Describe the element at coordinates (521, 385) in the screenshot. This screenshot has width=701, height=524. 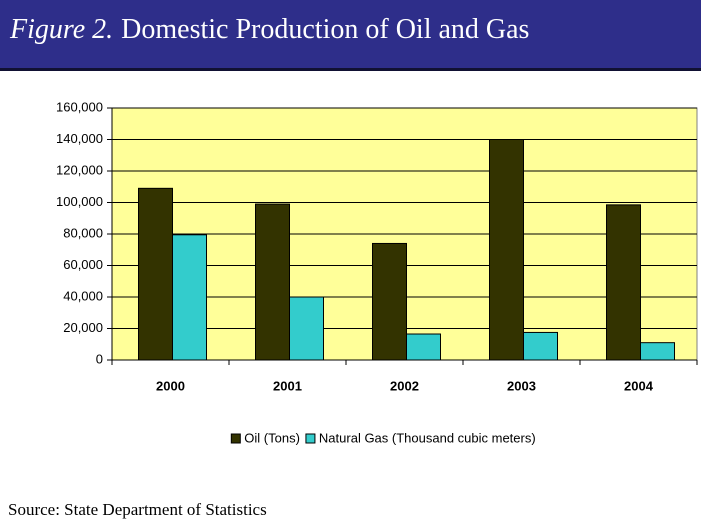
I see `x-tick-label: 2003` at that location.